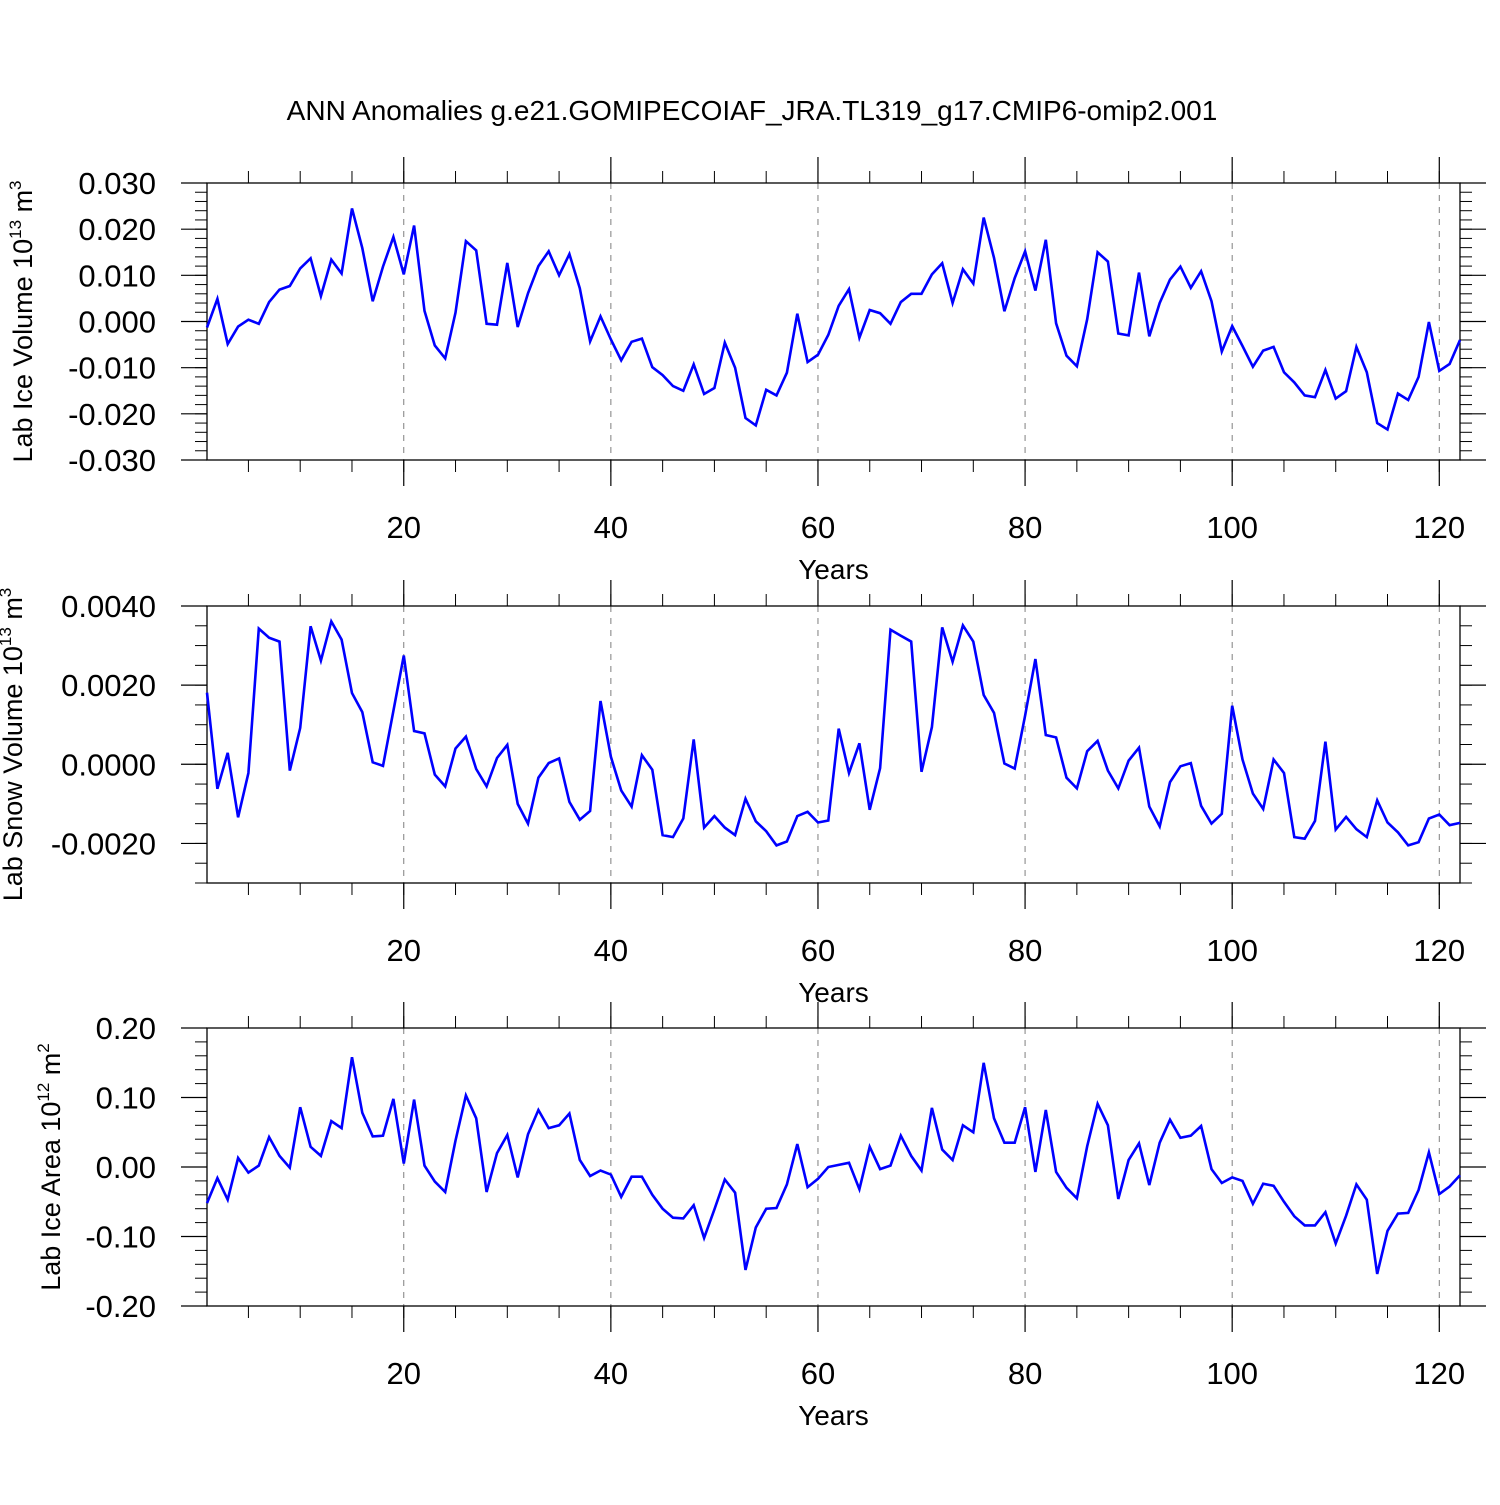 The height and width of the screenshot is (1505, 1500). I want to click on y-tick-label: 0.010, so click(117, 275).